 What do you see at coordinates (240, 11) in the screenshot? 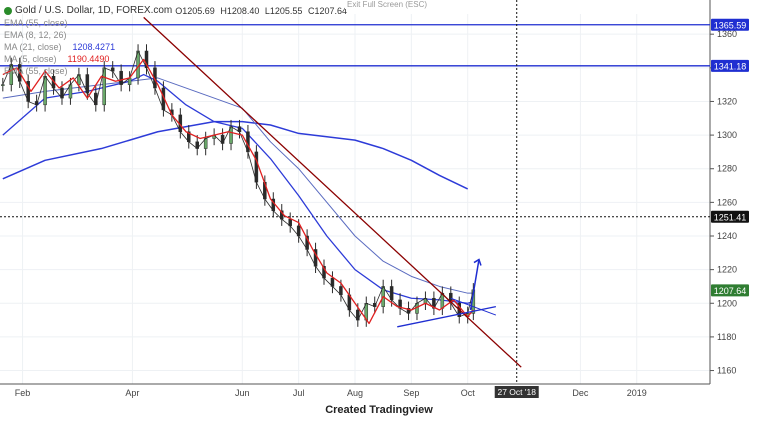
I see `ohlc-high: H1208.40` at bounding box center [240, 11].